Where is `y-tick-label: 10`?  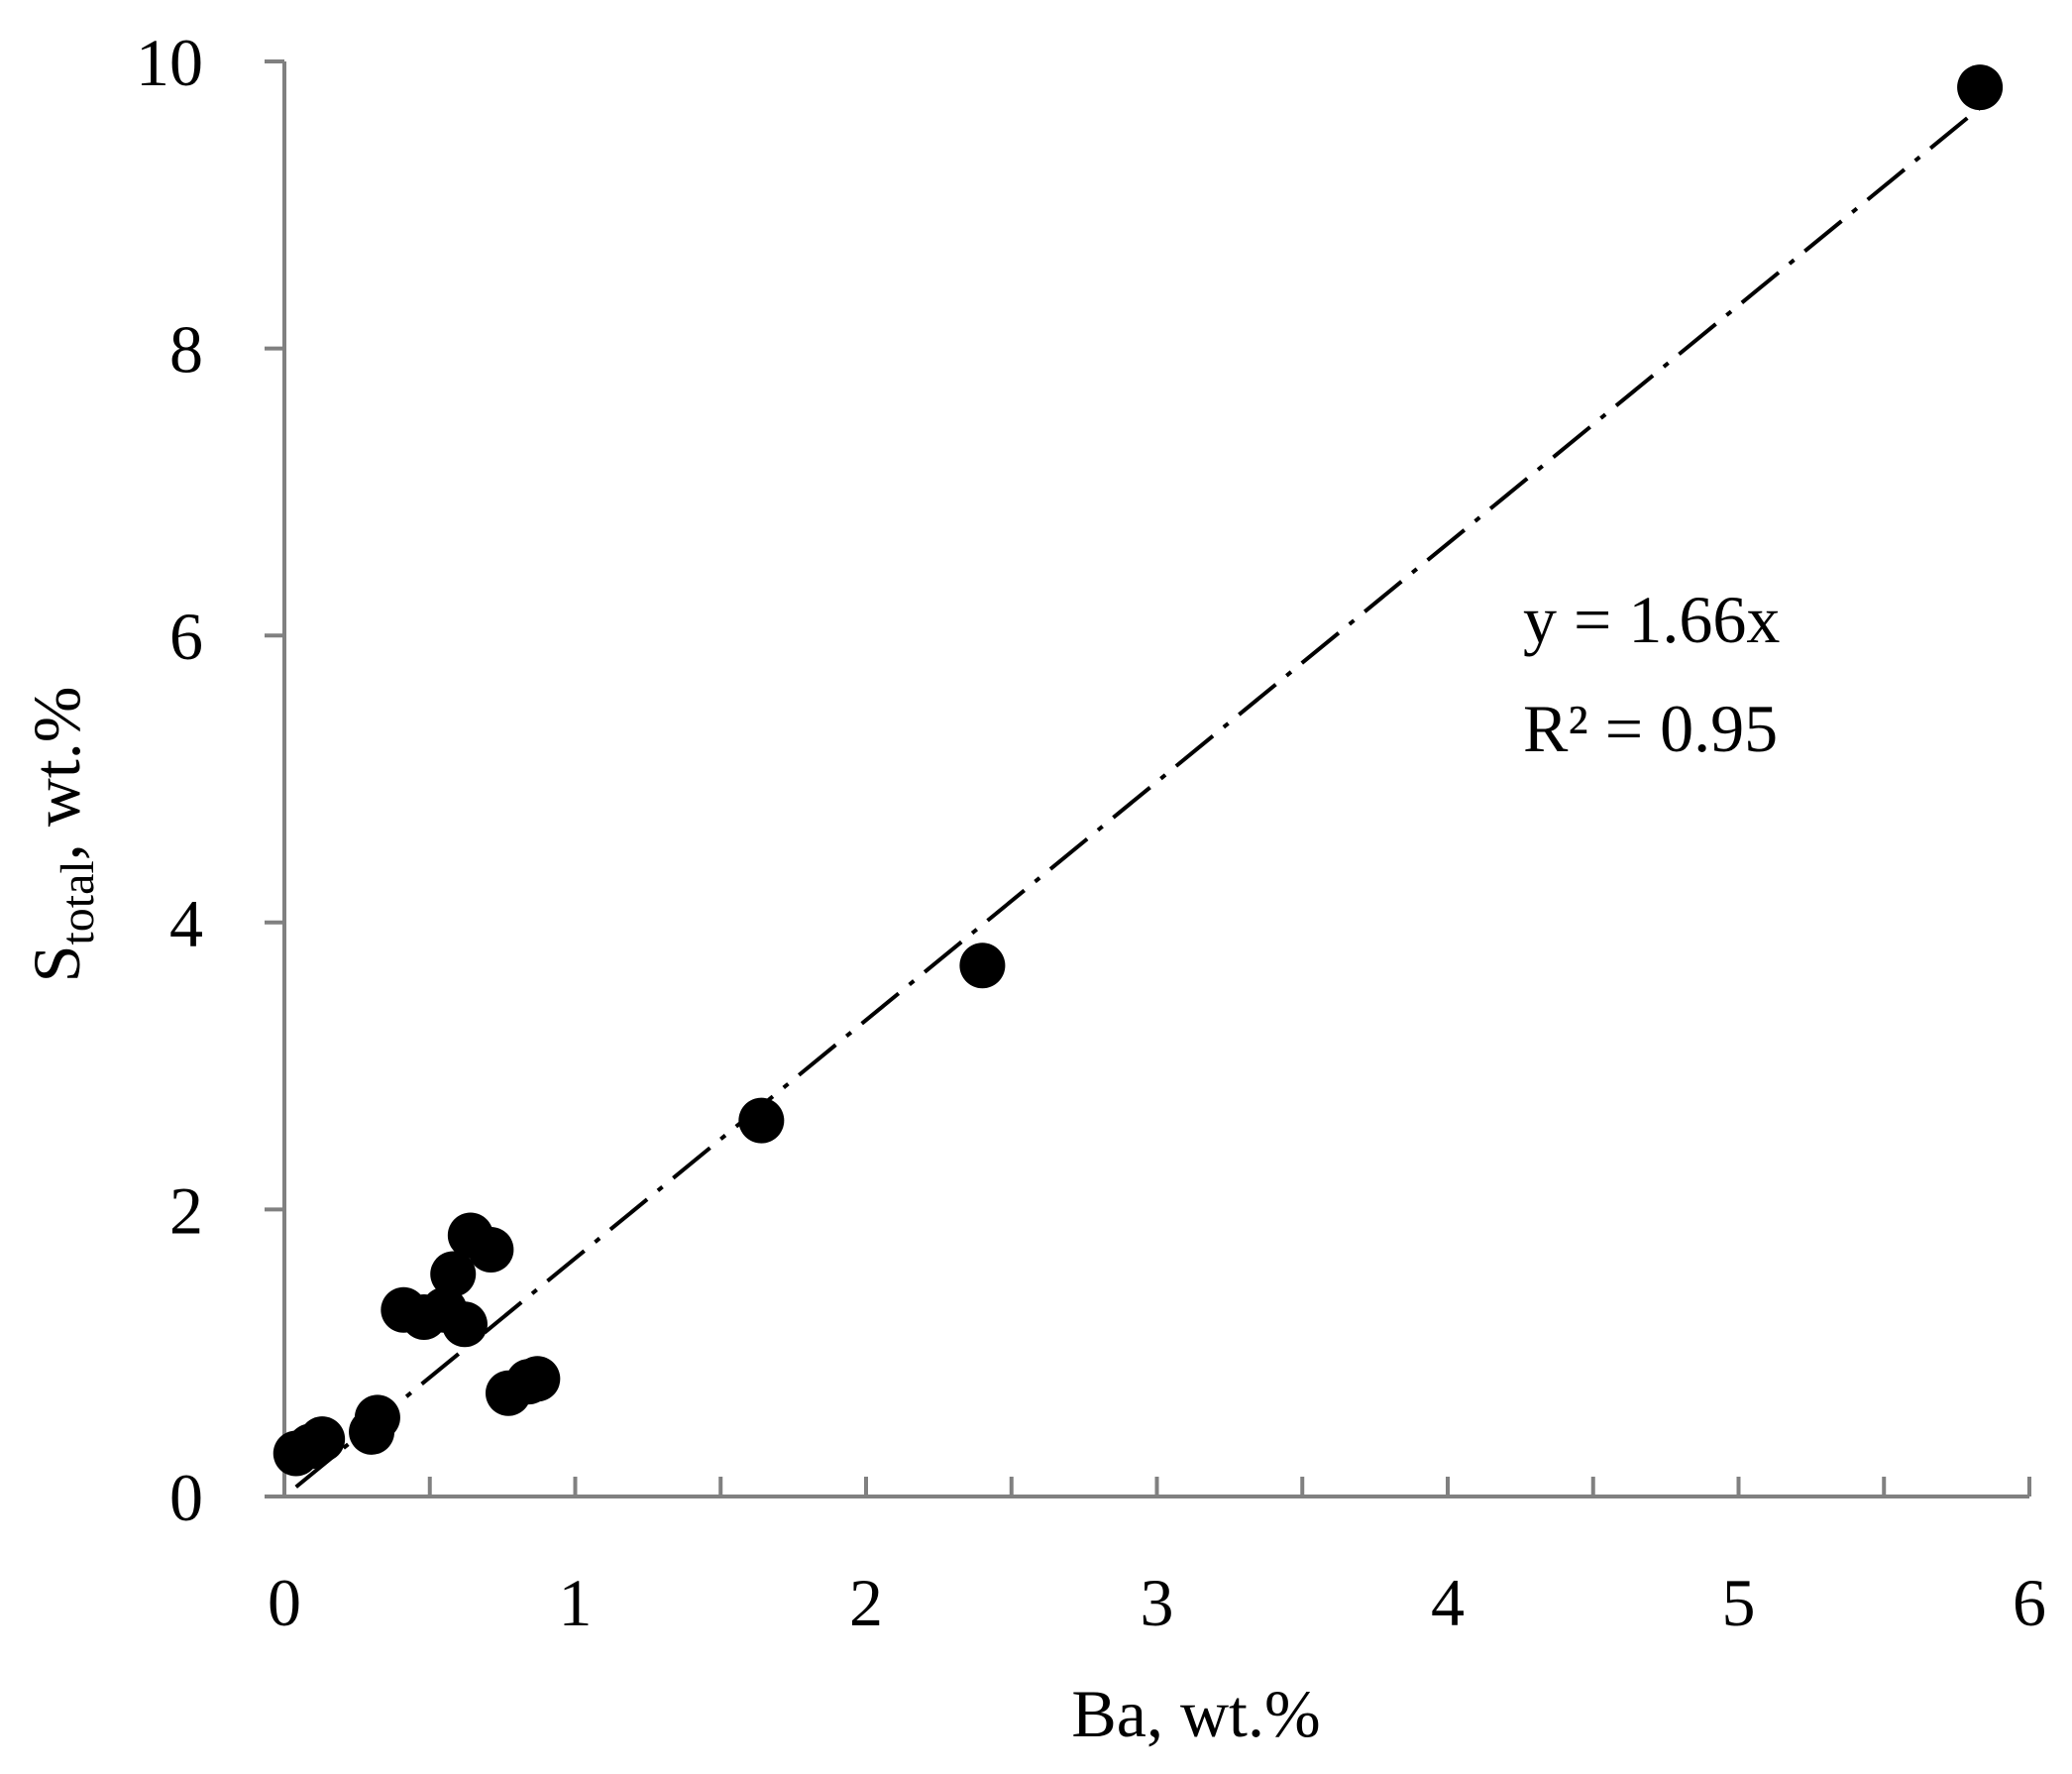 y-tick-label: 10 is located at coordinates (169, 62).